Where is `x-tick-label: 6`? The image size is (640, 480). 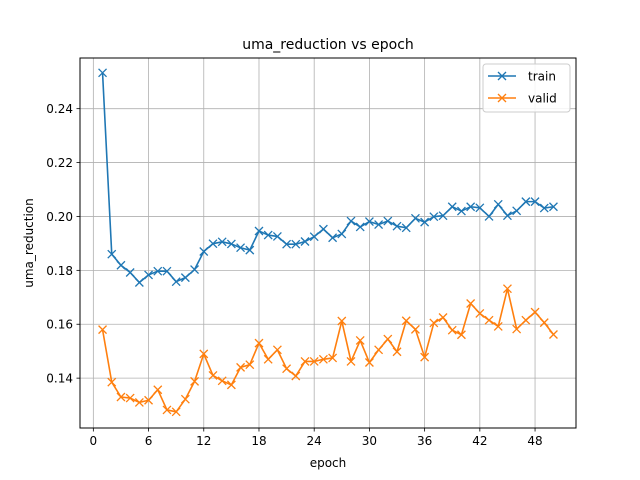 x-tick-label: 6 is located at coordinates (149, 441).